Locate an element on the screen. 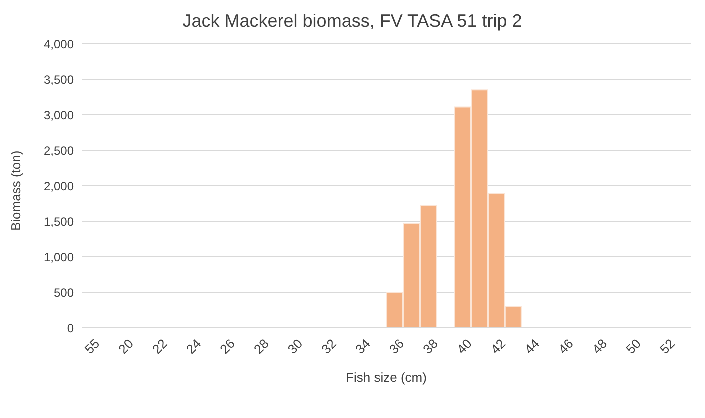  x-tick-label: 26 is located at coordinates (227, 346).